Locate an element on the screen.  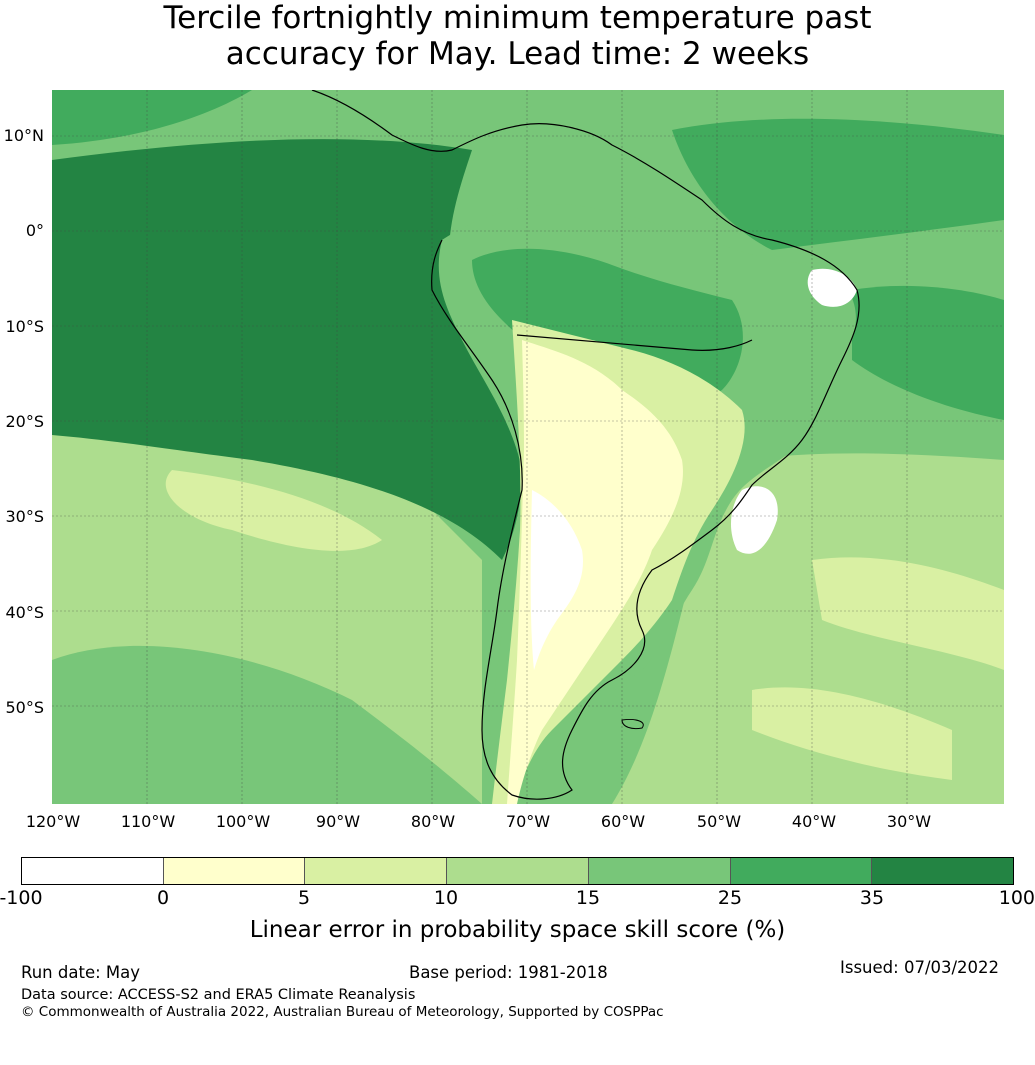
colorbar is located at coordinates (517, 871).